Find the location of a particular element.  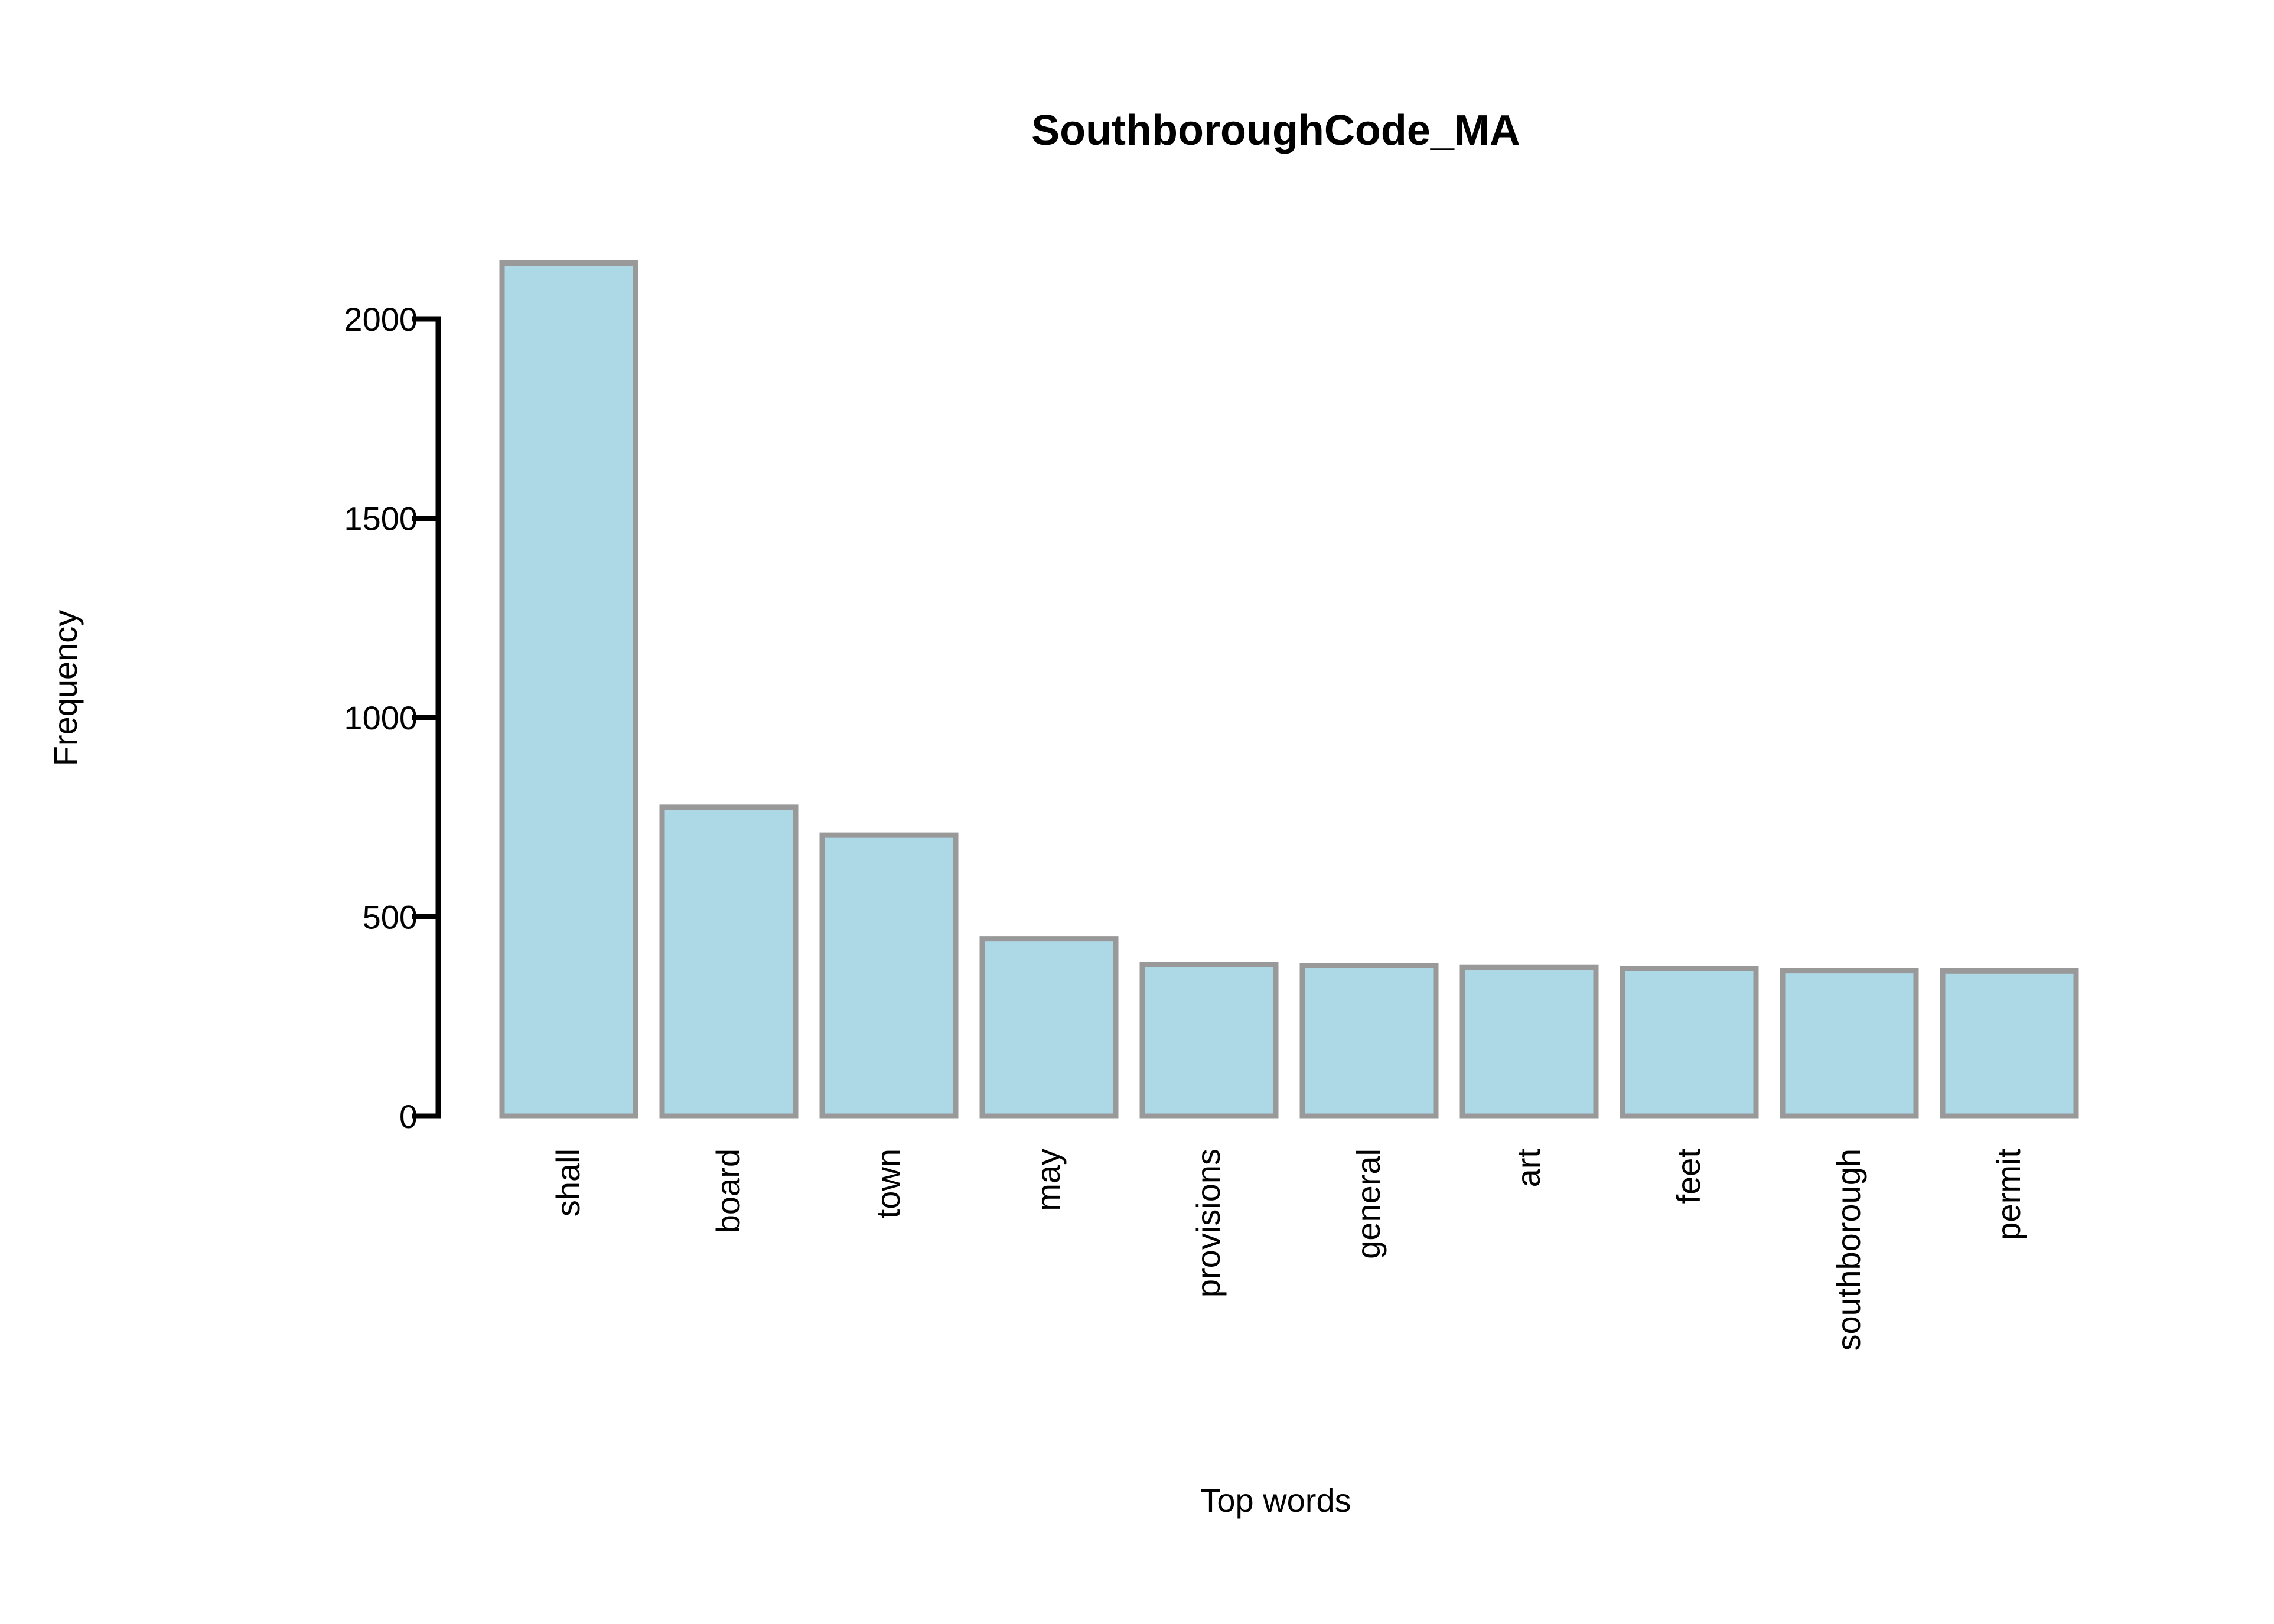

y-tick-label: 2000 is located at coordinates (381, 319).